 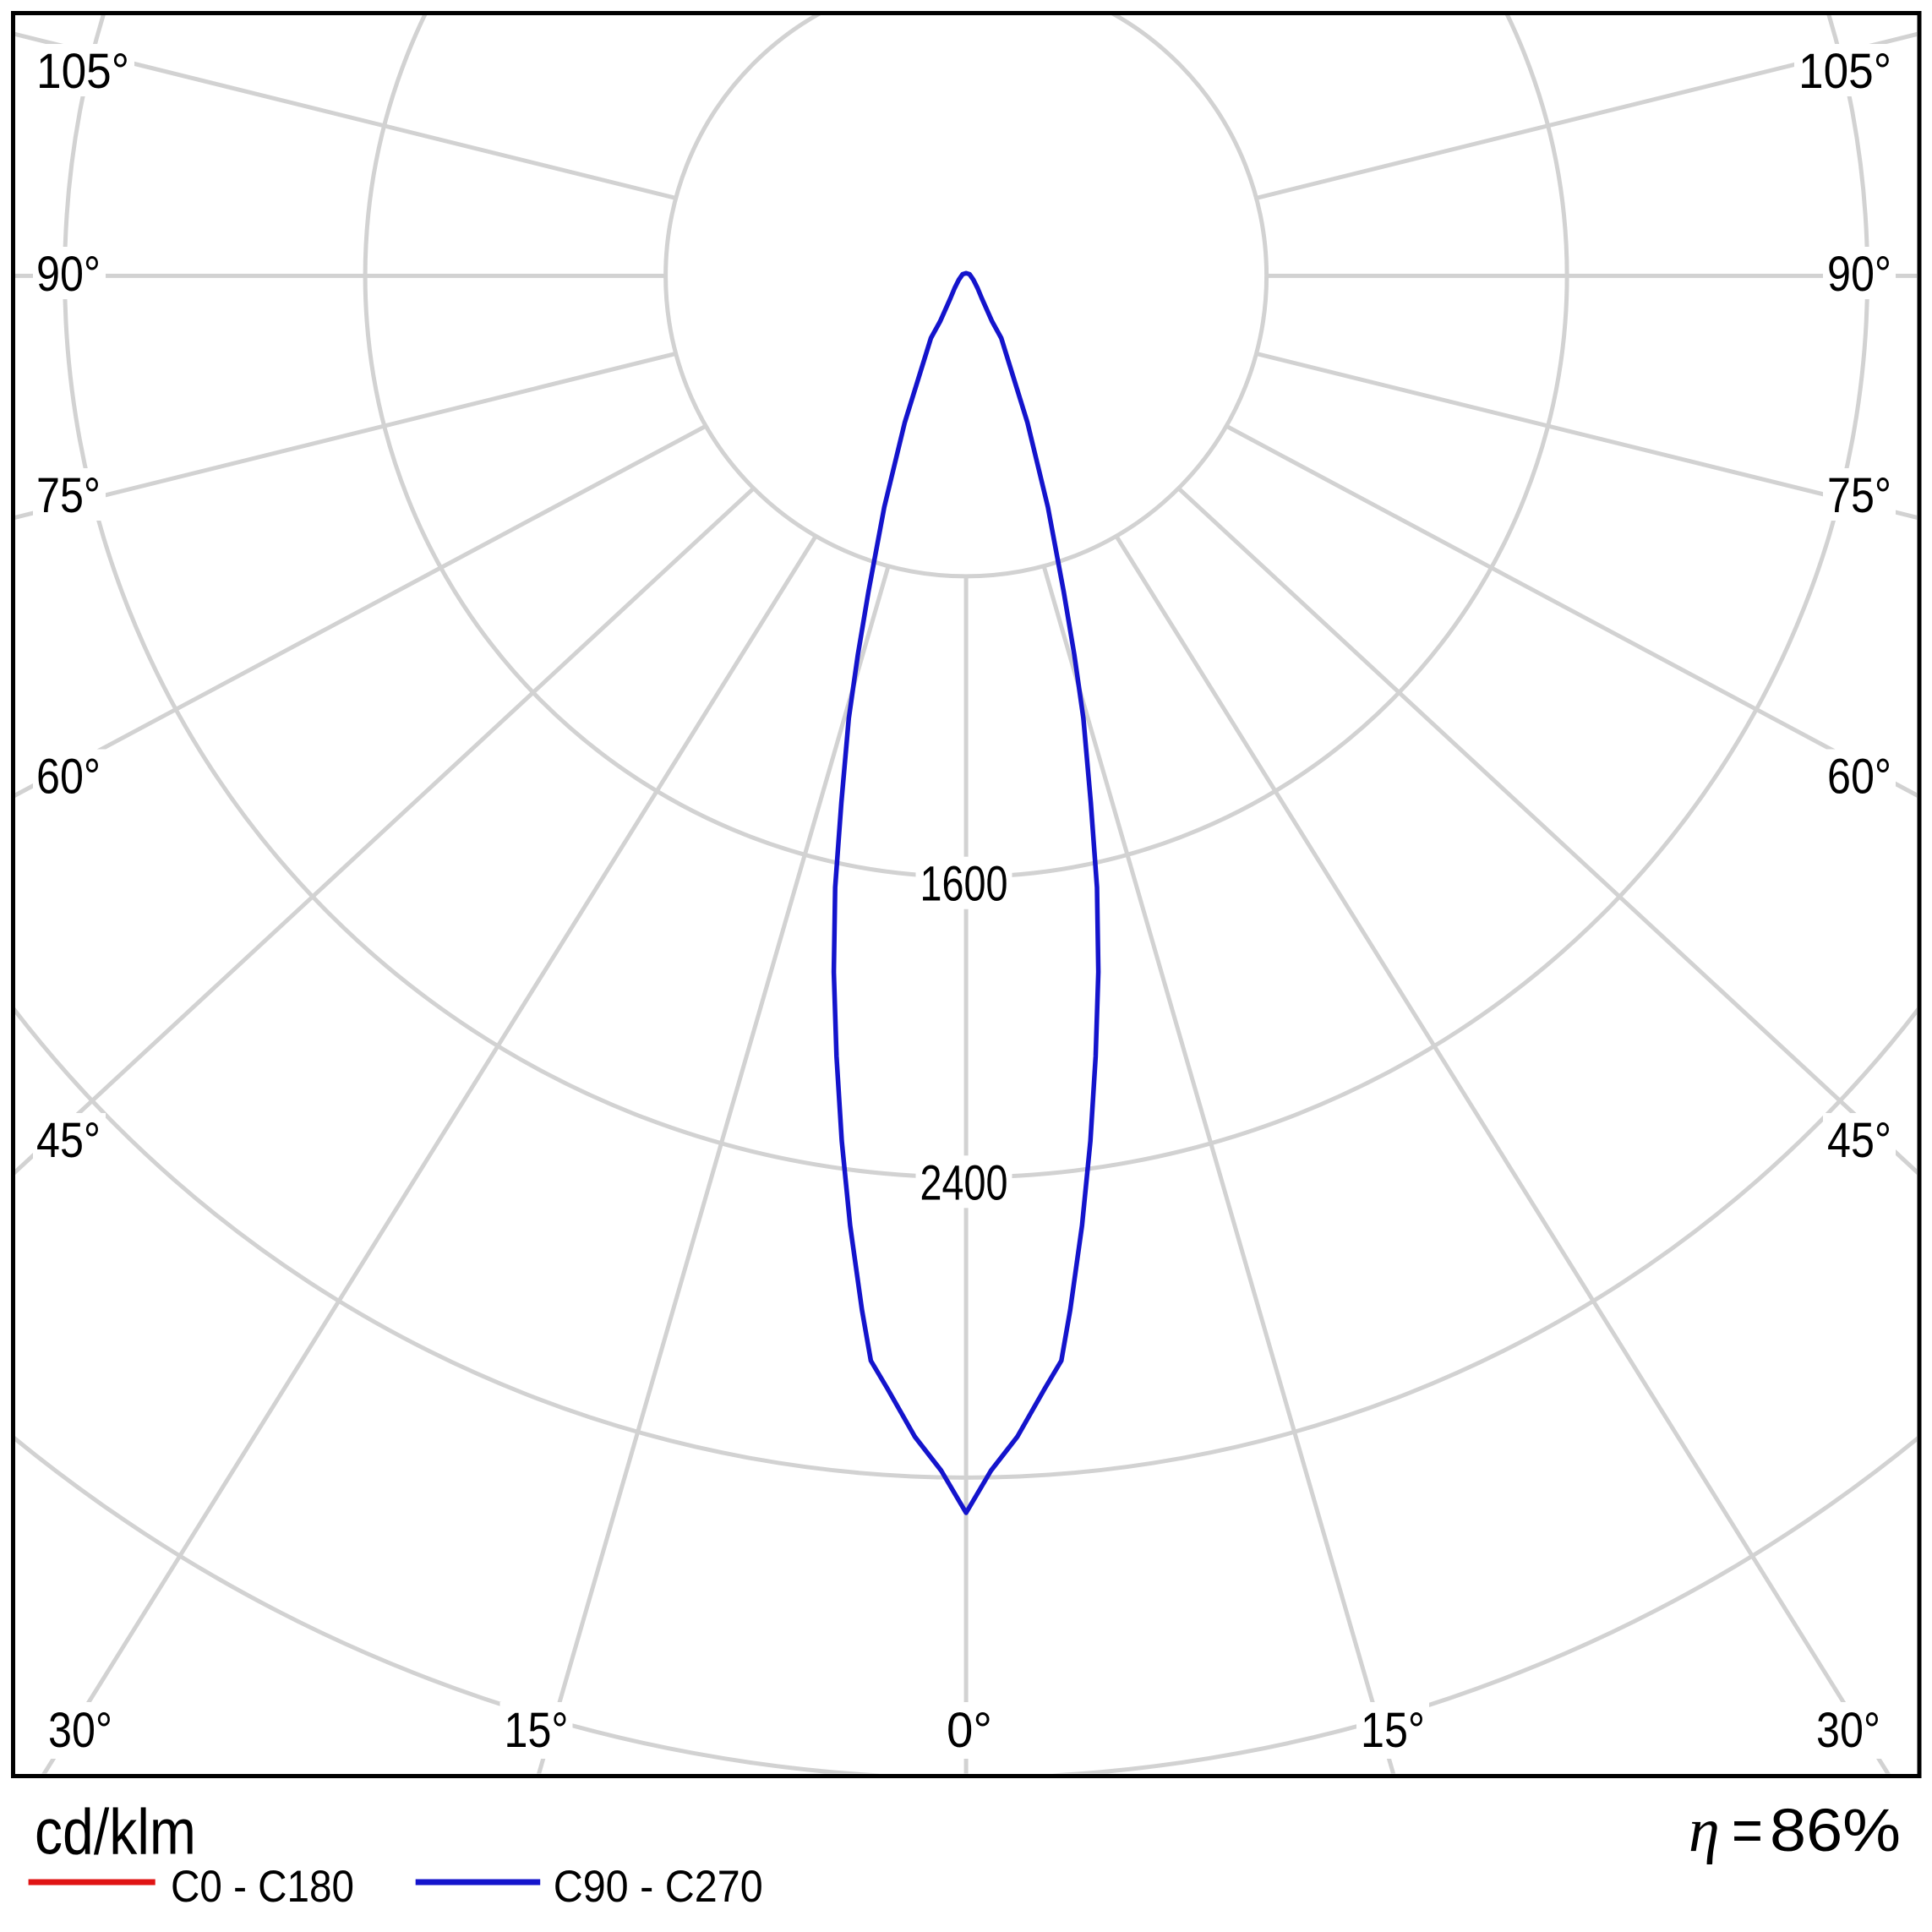 What do you see at coordinates (115, 1833) in the screenshot?
I see `svg-text: cd/klm` at bounding box center [115, 1833].